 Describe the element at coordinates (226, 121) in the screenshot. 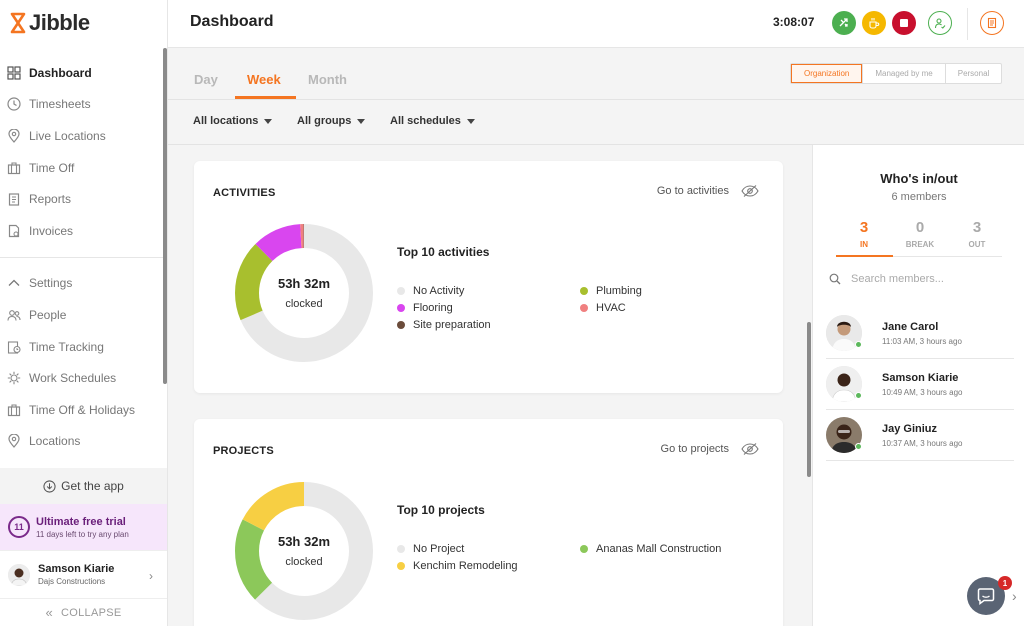

I see `locations-filter-label: All locations` at that location.